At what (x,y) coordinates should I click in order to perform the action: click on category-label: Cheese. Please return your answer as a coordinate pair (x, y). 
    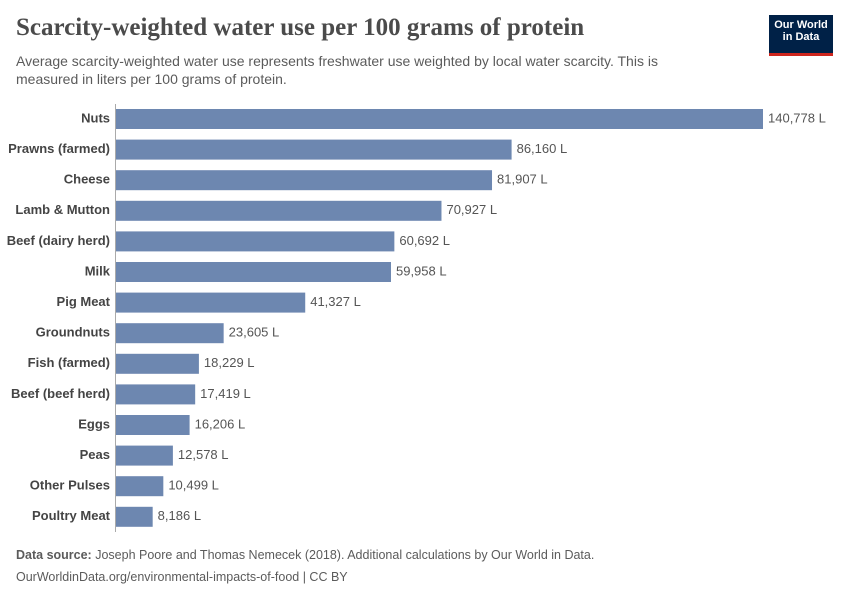
    Looking at the image, I should click on (87, 179).